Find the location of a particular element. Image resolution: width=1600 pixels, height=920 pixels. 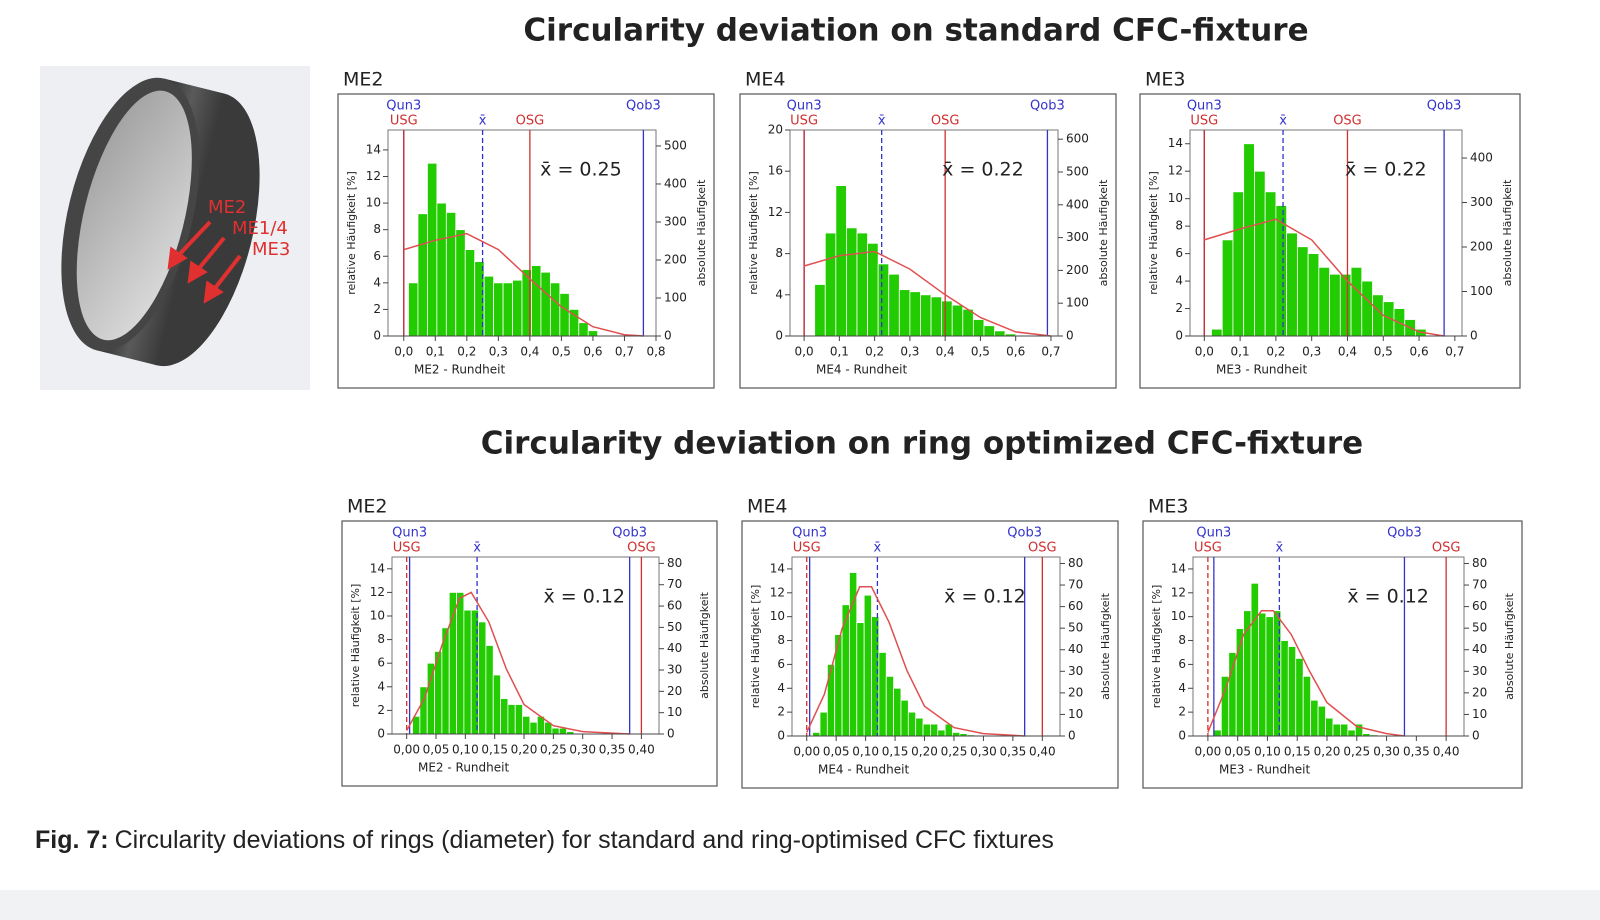

reference-label: Qun3 is located at coordinates (1213, 533).